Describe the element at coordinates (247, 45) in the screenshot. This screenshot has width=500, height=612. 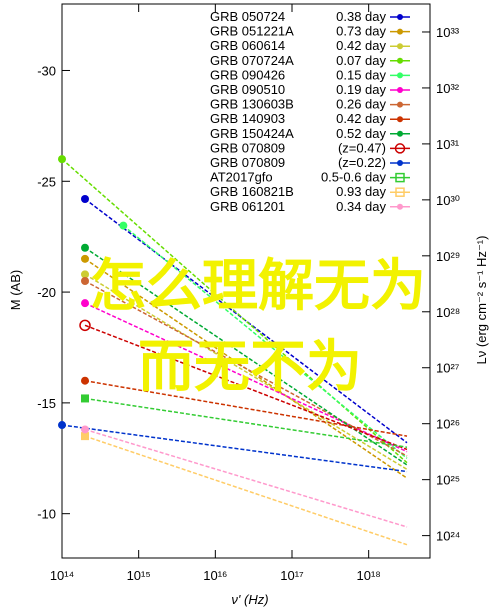
I see `legend-series-name: GRB 060614` at that location.